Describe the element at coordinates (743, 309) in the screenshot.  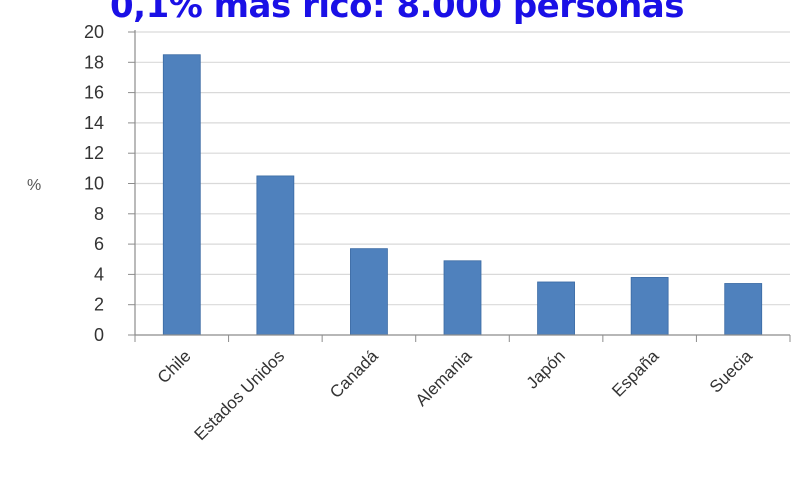
I see `bar-suecia` at that location.